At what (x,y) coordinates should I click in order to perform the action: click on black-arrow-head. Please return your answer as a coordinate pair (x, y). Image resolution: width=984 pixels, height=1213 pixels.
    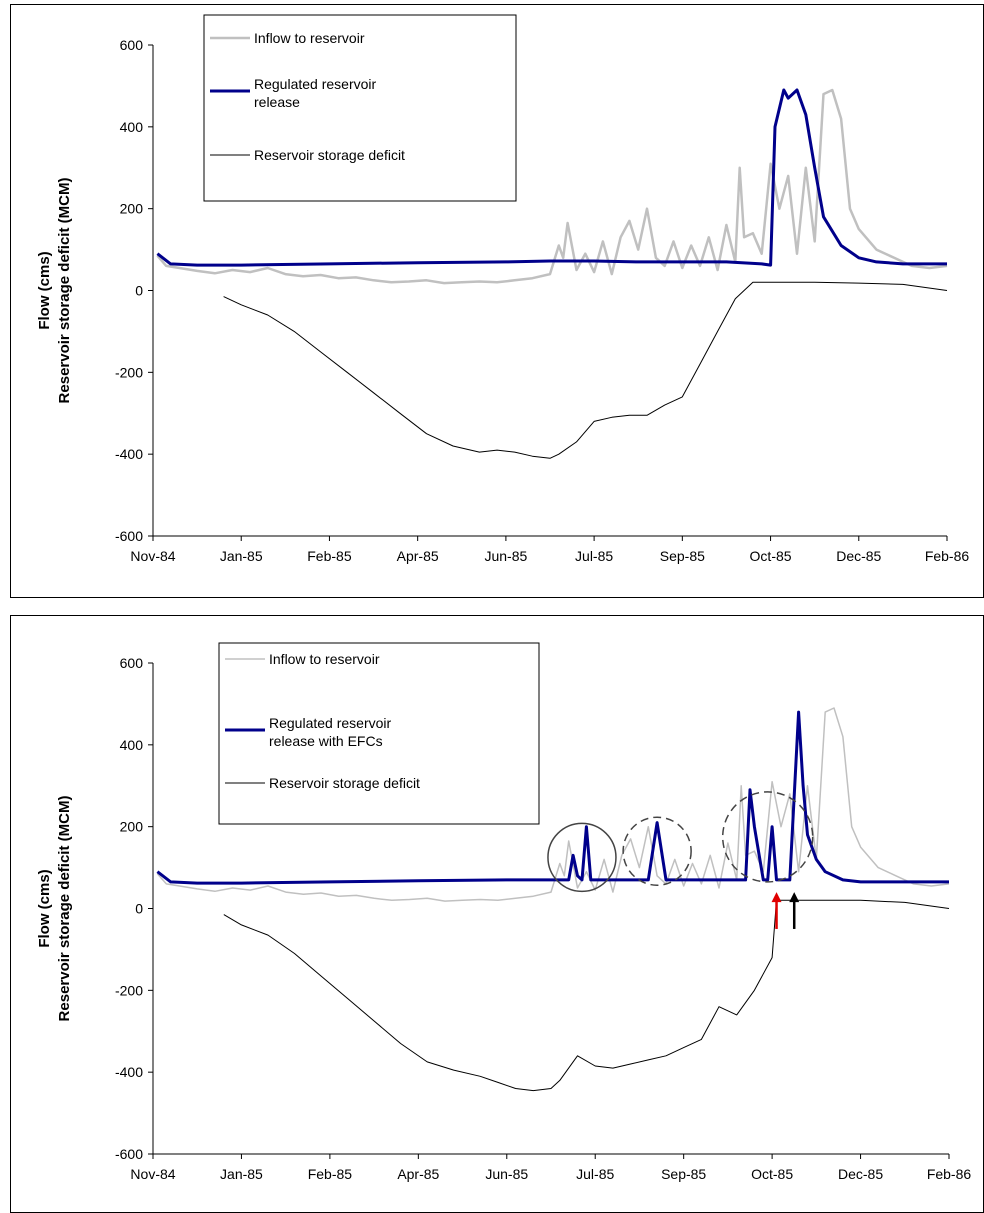
    Looking at the image, I should click on (794, 897).